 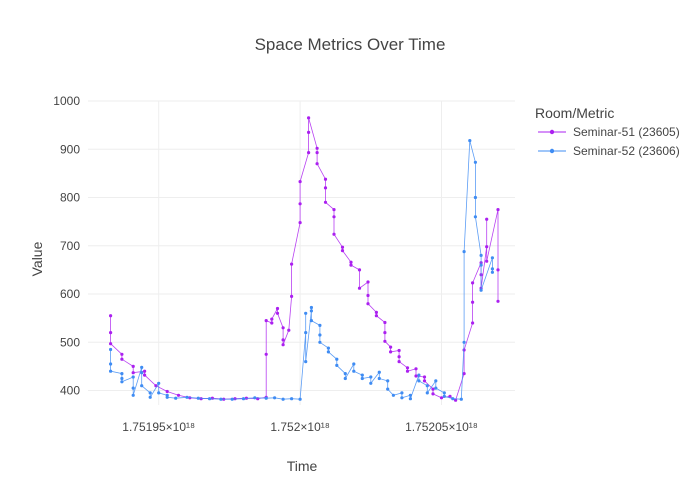 What do you see at coordinates (609, 132) in the screenshot?
I see `legend-item: Seminar-51 (23605)` at bounding box center [609, 132].